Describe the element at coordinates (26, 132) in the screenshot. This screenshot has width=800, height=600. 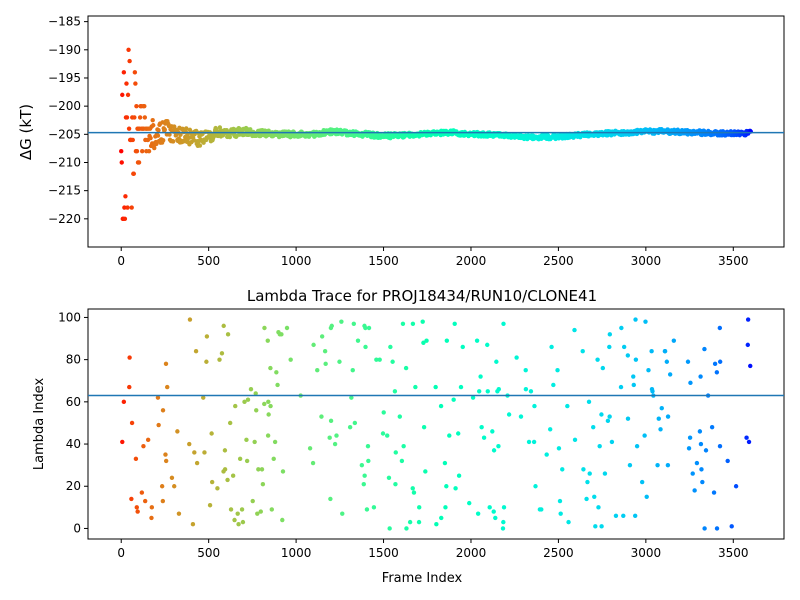
I see `delta-g-y-axis-label: ΔG (kT)` at that location.